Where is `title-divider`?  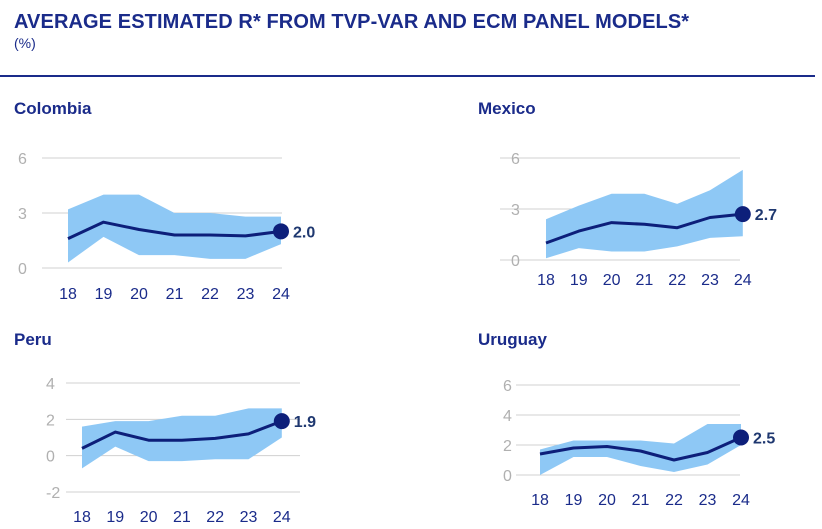 title-divider is located at coordinates (407, 76).